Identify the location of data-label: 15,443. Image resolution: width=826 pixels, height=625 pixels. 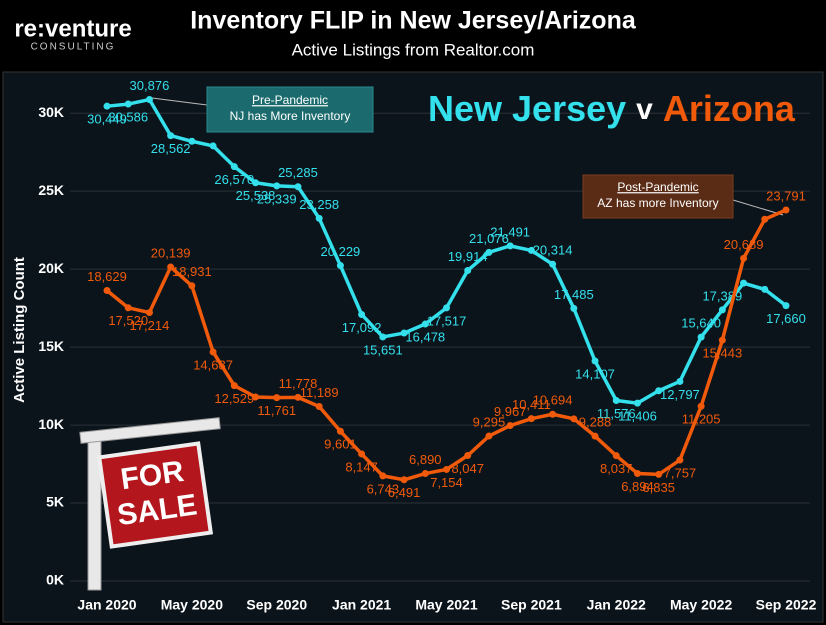
(722, 353).